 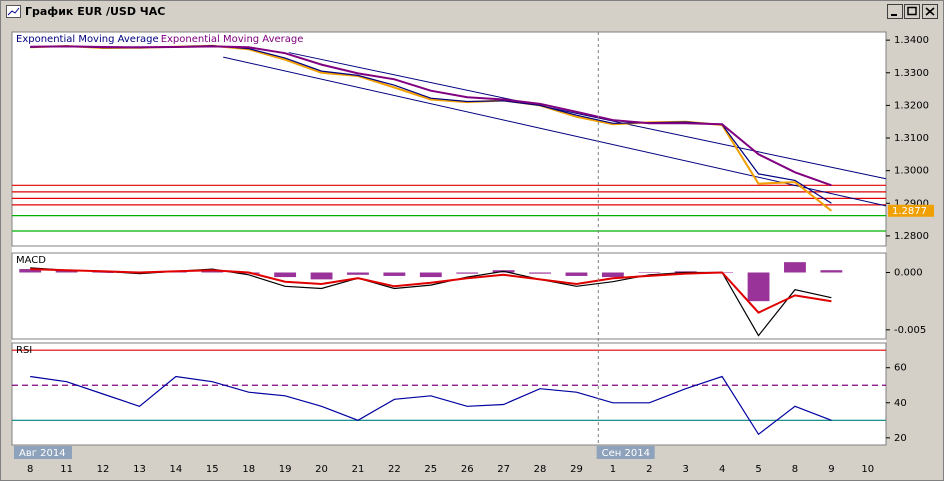 What do you see at coordinates (358, 469) in the screenshot?
I see `x-tick-label: 21` at bounding box center [358, 469].